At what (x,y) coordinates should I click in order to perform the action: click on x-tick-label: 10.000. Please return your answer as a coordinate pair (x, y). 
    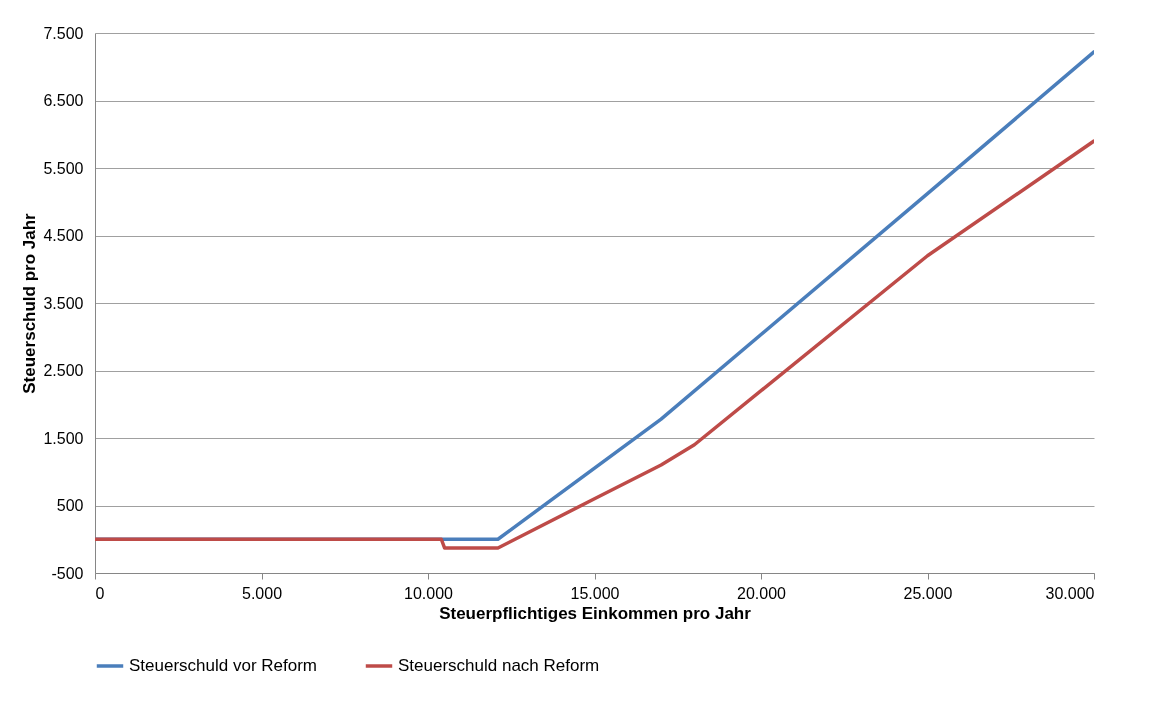
    Looking at the image, I should click on (429, 593).